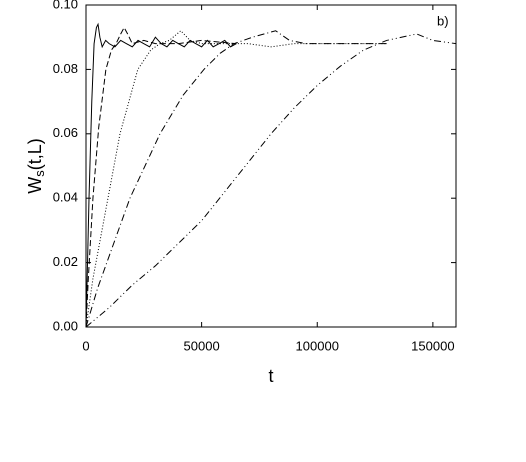 This screenshot has height=462, width=526. What do you see at coordinates (65, 5) in the screenshot?
I see `y-tick-label: 0.10` at bounding box center [65, 5].